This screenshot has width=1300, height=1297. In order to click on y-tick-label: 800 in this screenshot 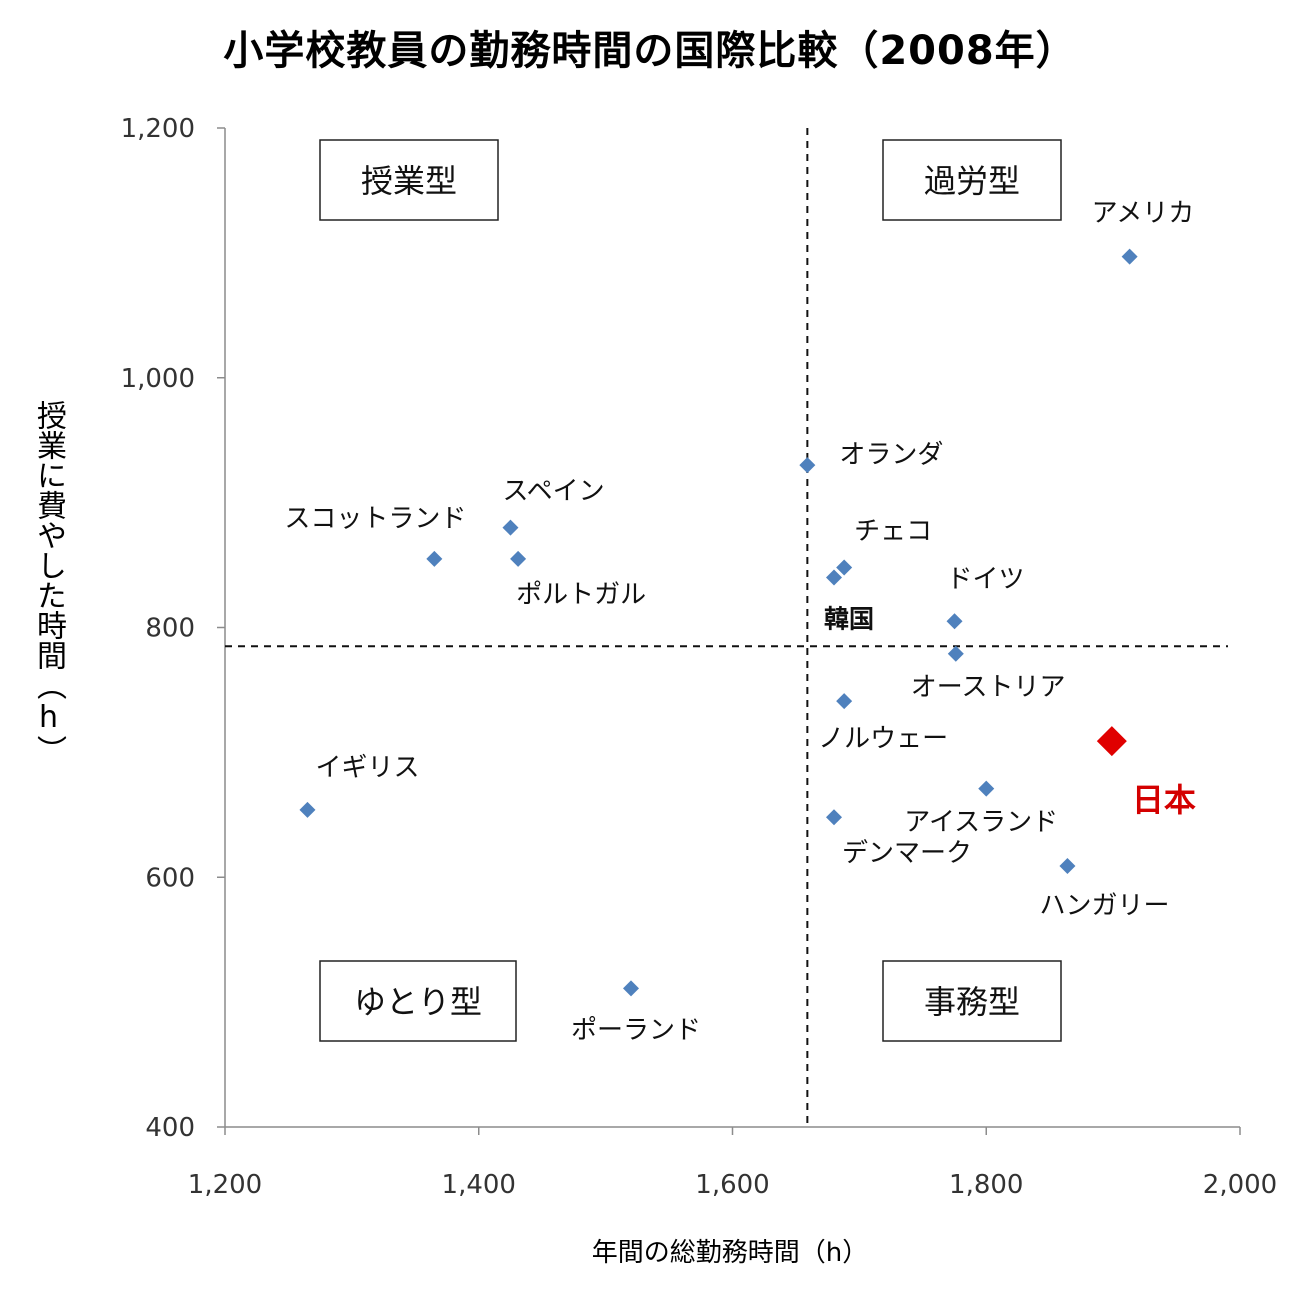, I will do `click(170, 629)`.